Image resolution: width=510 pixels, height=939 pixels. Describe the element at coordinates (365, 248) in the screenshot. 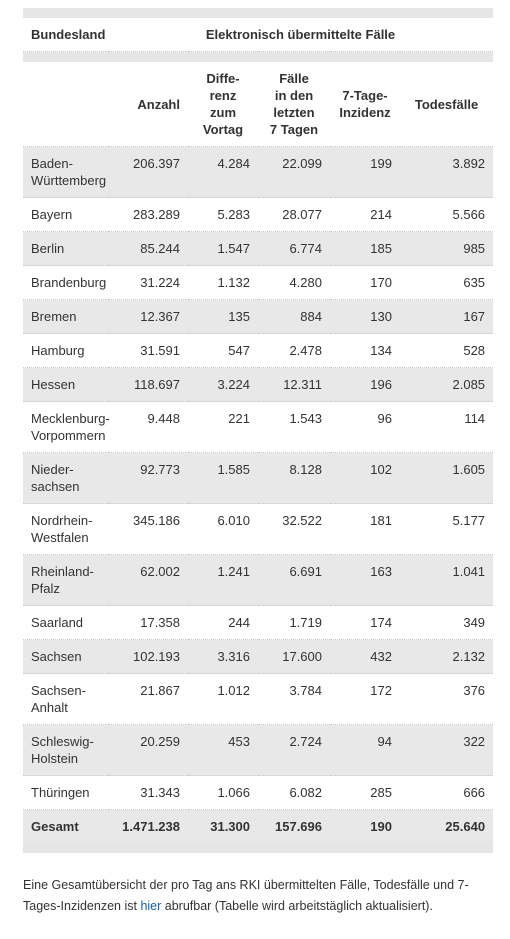

I see `cell-value: 185` at that location.